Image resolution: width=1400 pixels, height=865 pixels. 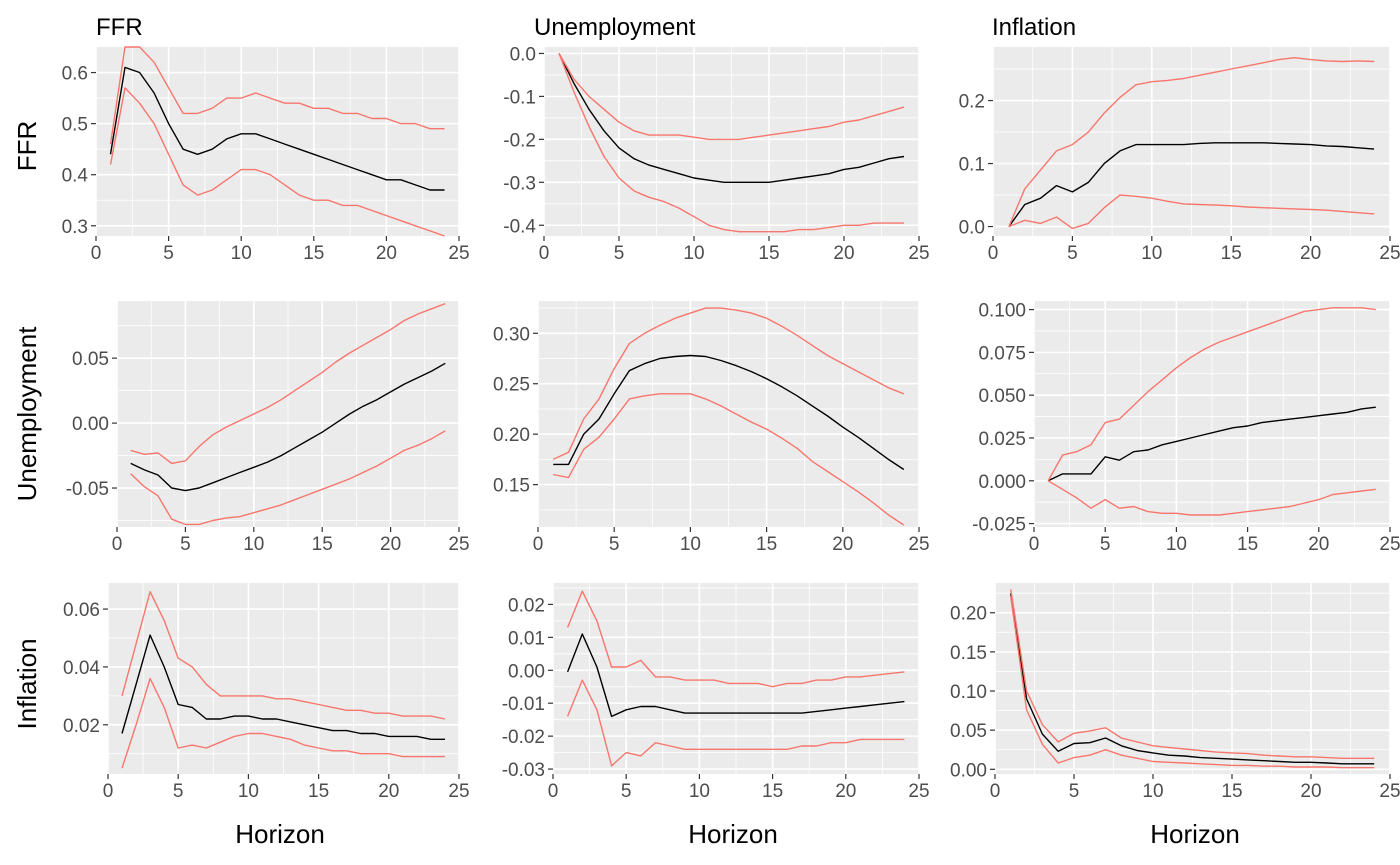 I want to click on y-tick-label: -0.025, so click(x=999, y=525).